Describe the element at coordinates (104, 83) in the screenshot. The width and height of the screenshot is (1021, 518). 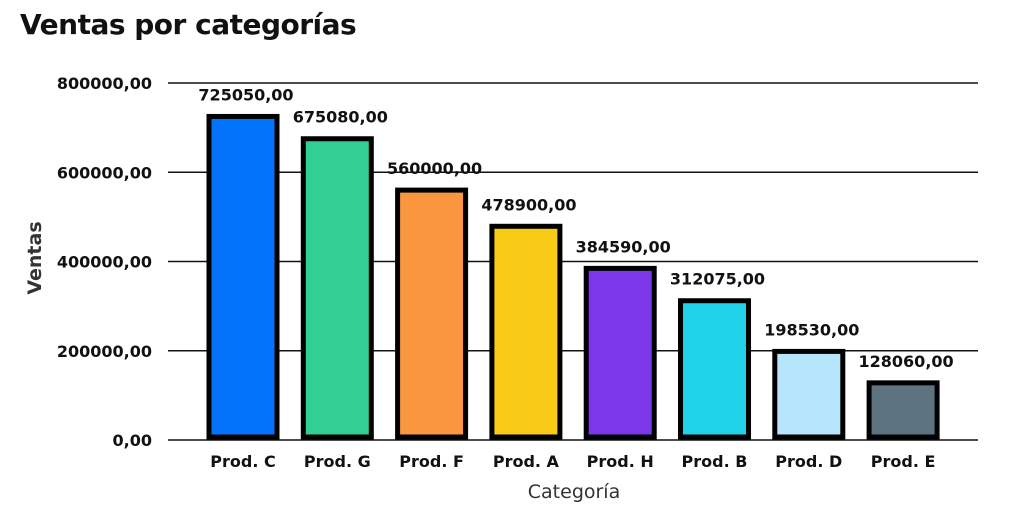
I see `y-tick-label: 800000,00` at that location.